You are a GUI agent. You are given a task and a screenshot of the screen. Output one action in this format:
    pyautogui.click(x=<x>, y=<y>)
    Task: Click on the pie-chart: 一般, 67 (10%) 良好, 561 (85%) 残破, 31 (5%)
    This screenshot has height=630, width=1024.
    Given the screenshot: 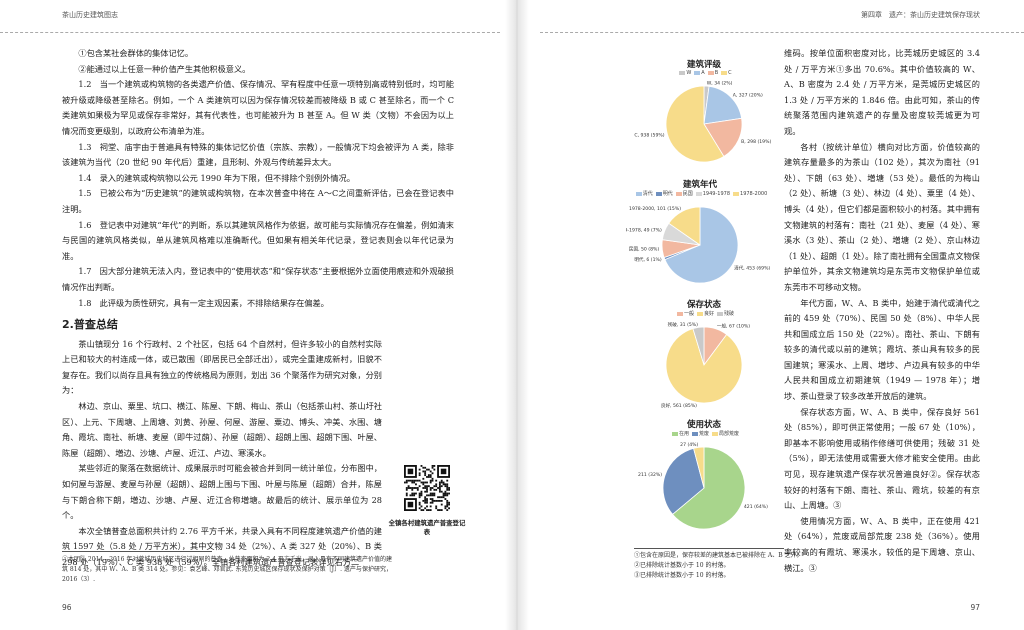 What is the action you would take?
    pyautogui.click(x=705, y=365)
    